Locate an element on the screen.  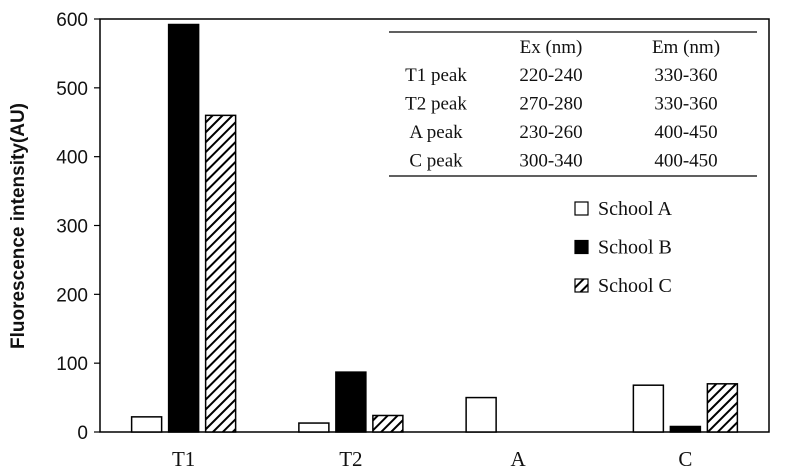
x-tick-label: A is located at coordinates (519, 459).